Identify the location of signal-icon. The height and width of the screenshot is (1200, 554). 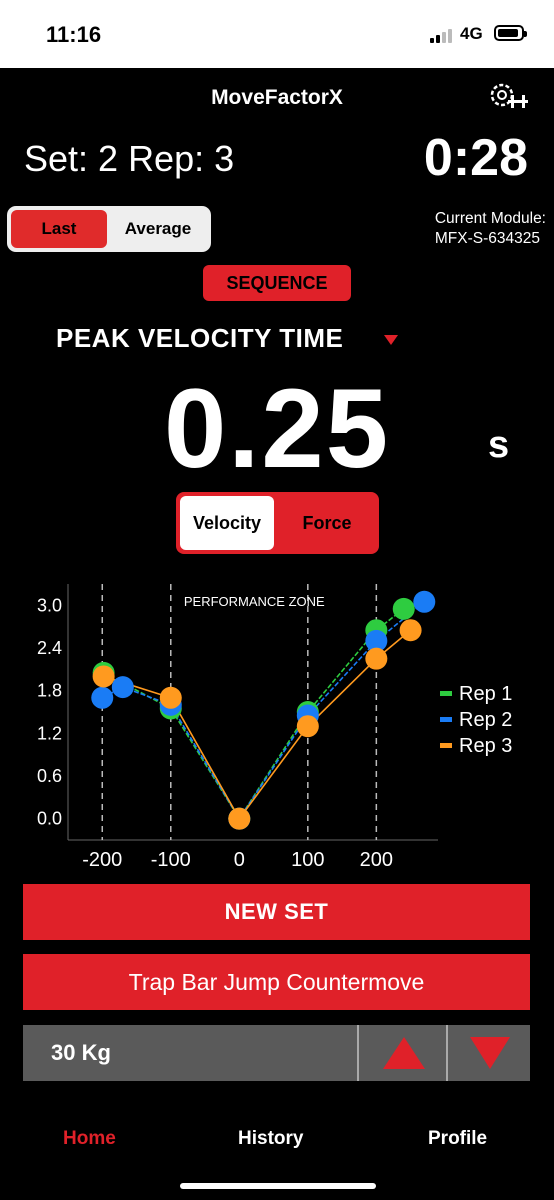
(442, 35).